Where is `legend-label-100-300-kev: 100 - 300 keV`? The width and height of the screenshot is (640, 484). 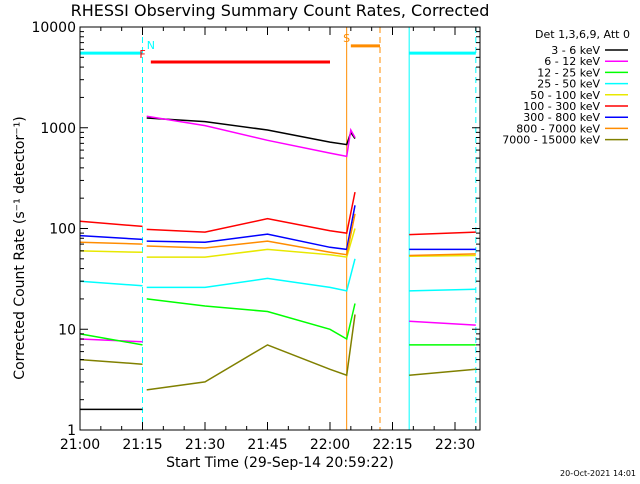 legend-label-100-300-kev: 100 - 300 keV is located at coordinates (561, 106).